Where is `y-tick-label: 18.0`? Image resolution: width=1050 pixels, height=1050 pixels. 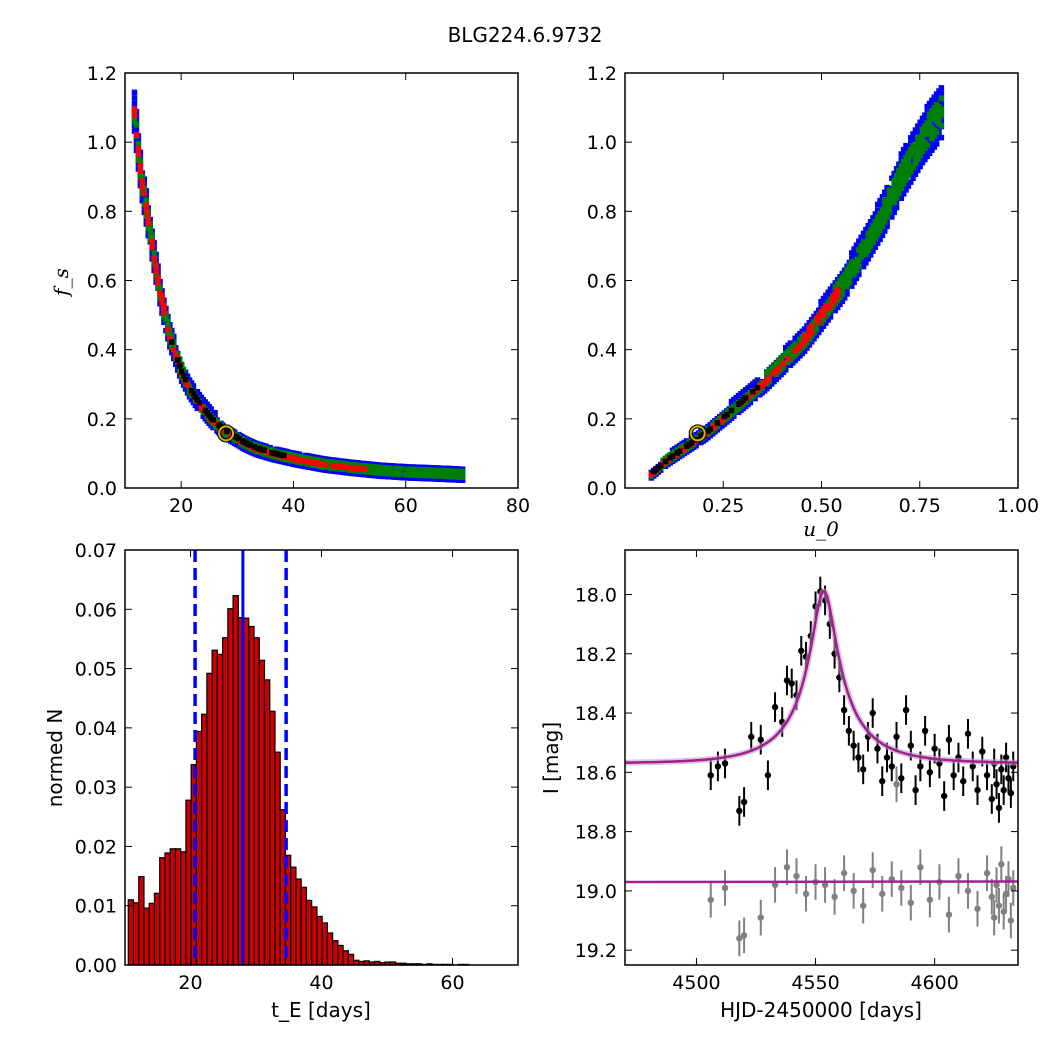
y-tick-label: 18.0 is located at coordinates (596, 595).